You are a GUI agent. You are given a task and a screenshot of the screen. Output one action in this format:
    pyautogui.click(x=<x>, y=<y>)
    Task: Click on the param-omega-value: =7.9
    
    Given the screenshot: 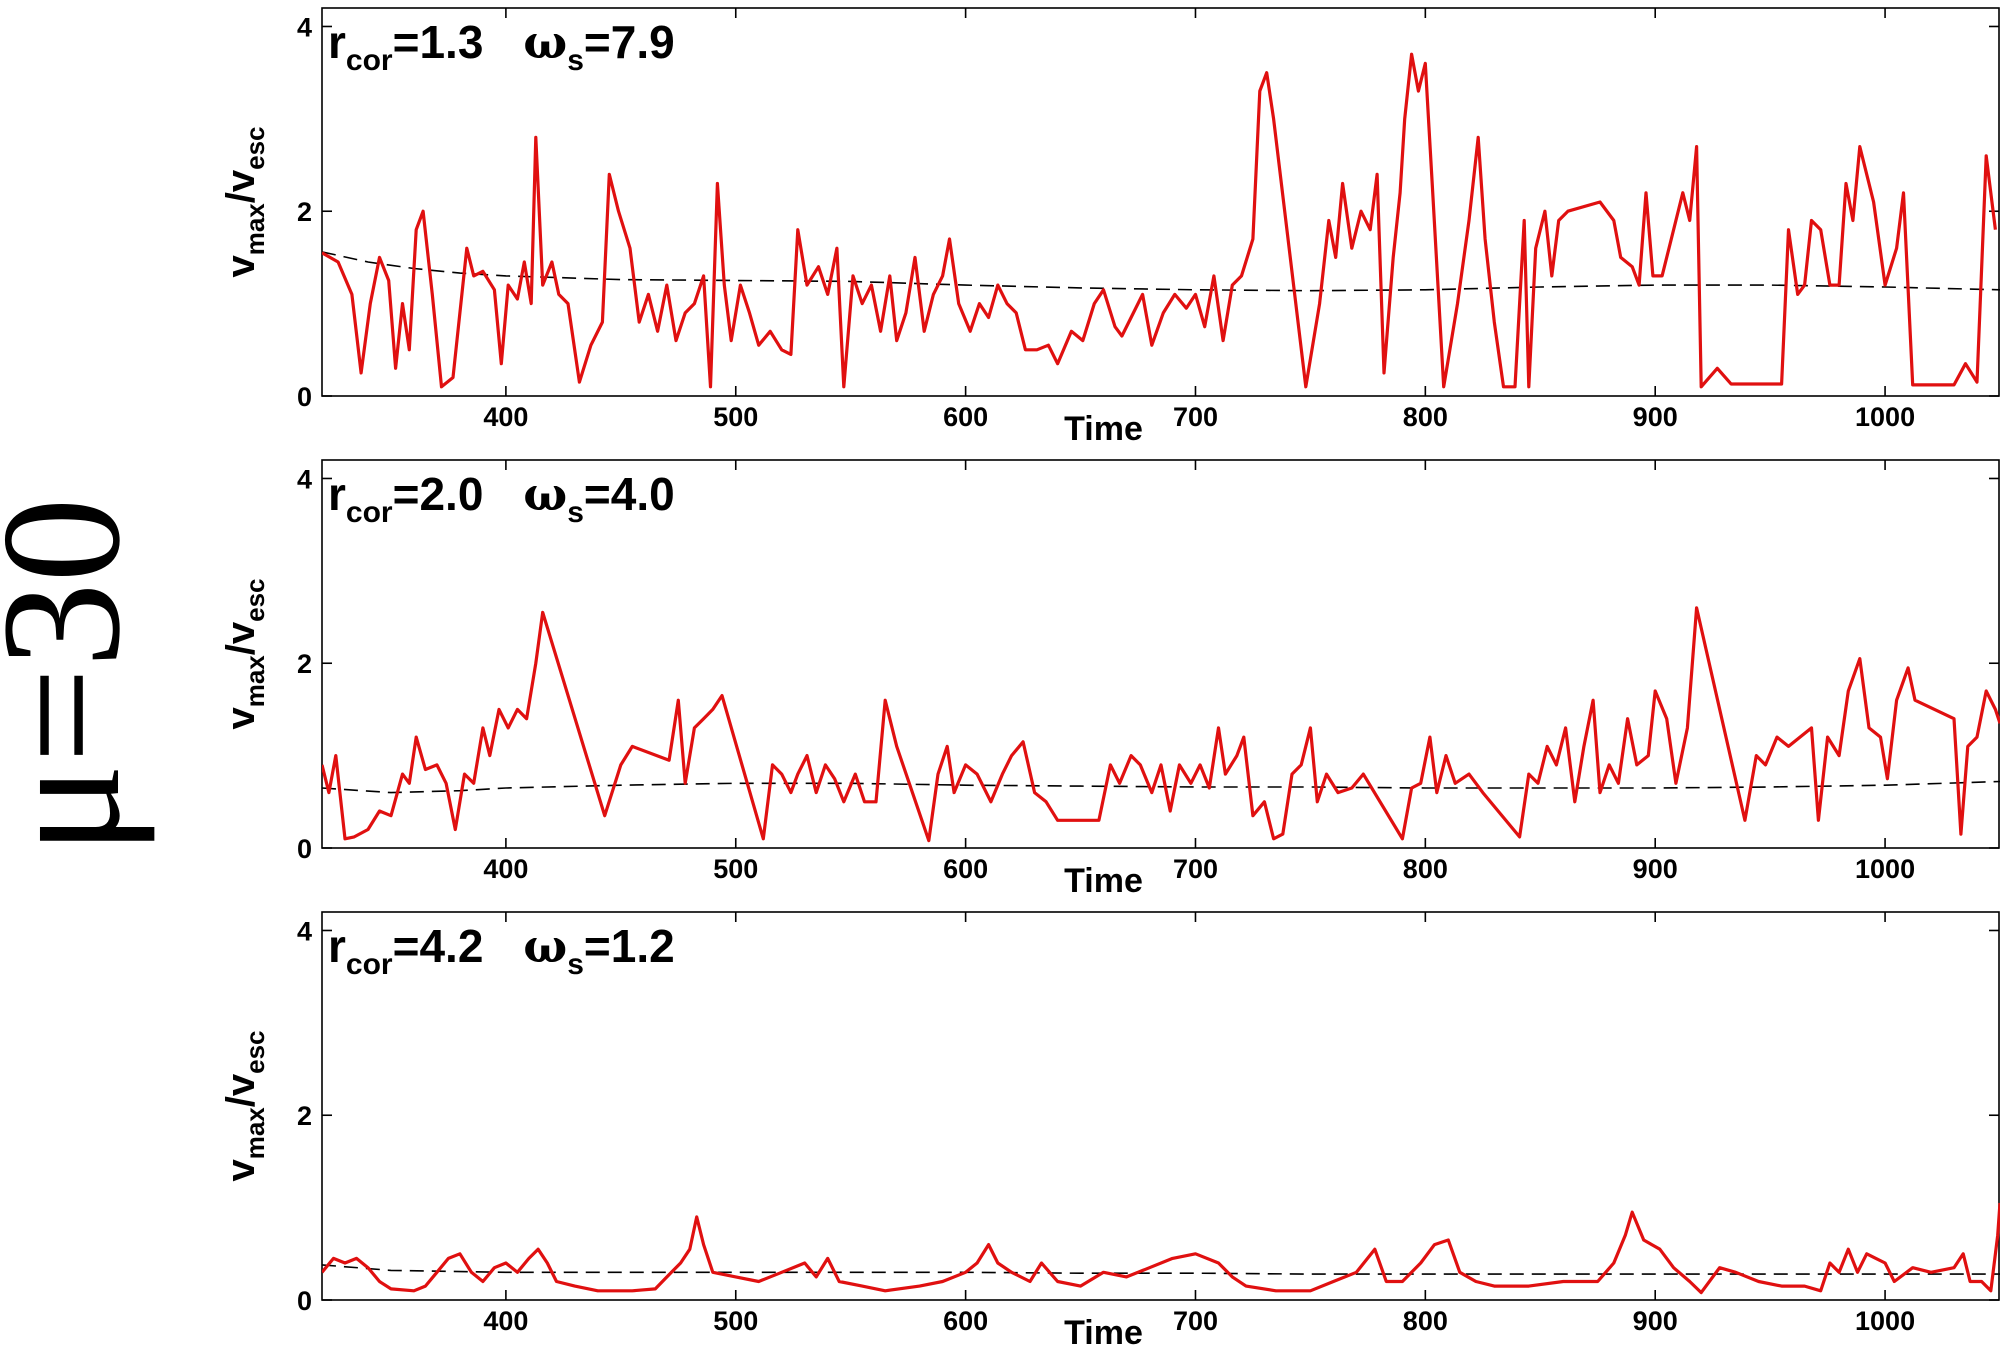 What is the action you would take?
    pyautogui.click(x=629, y=42)
    